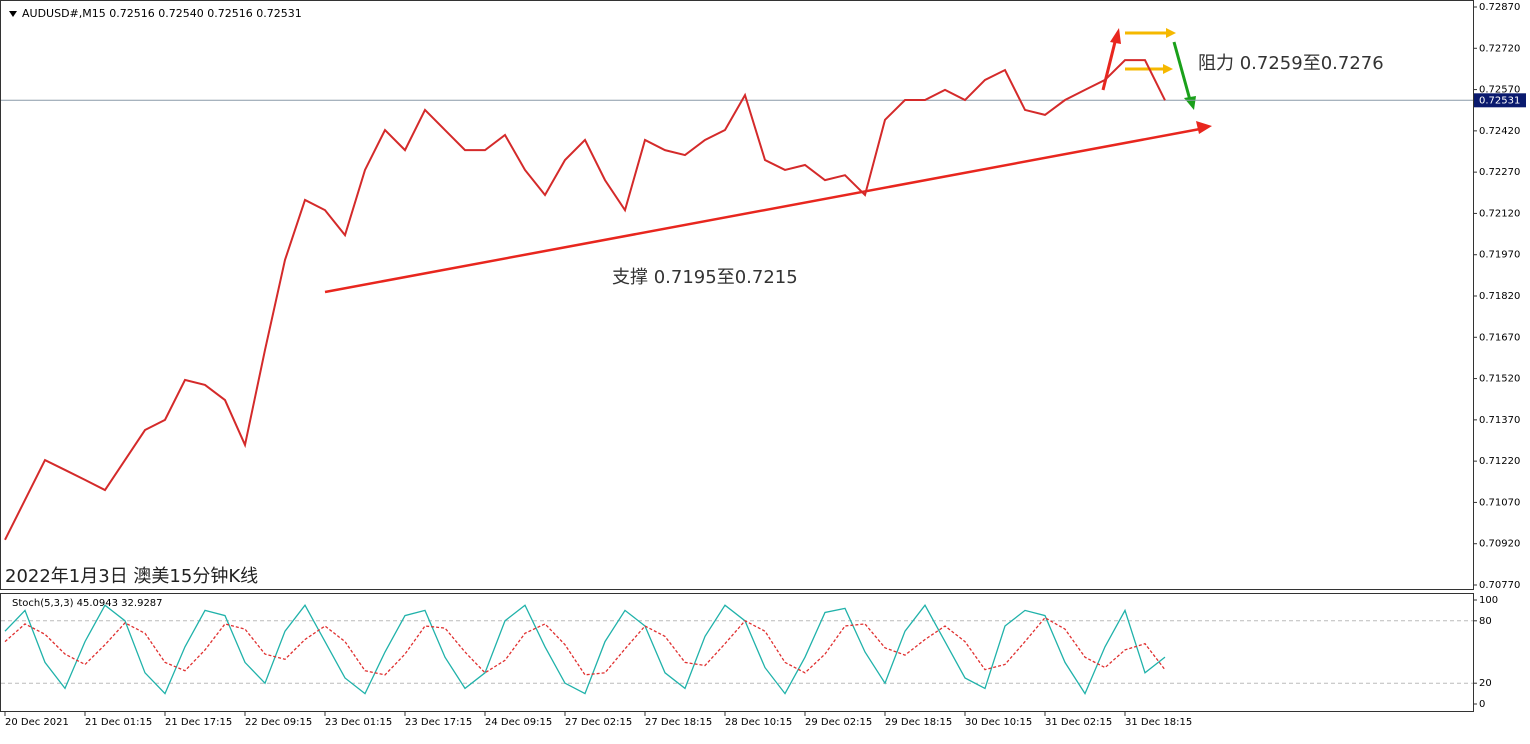  I want to click on y-tick-label: 0.72570, so click(1499, 90).